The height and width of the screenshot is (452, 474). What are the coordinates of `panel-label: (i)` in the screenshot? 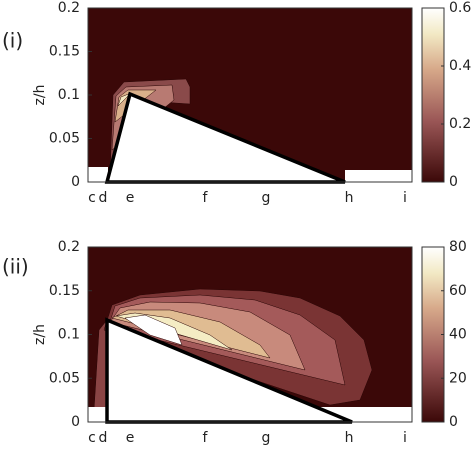 It's located at (12, 41).